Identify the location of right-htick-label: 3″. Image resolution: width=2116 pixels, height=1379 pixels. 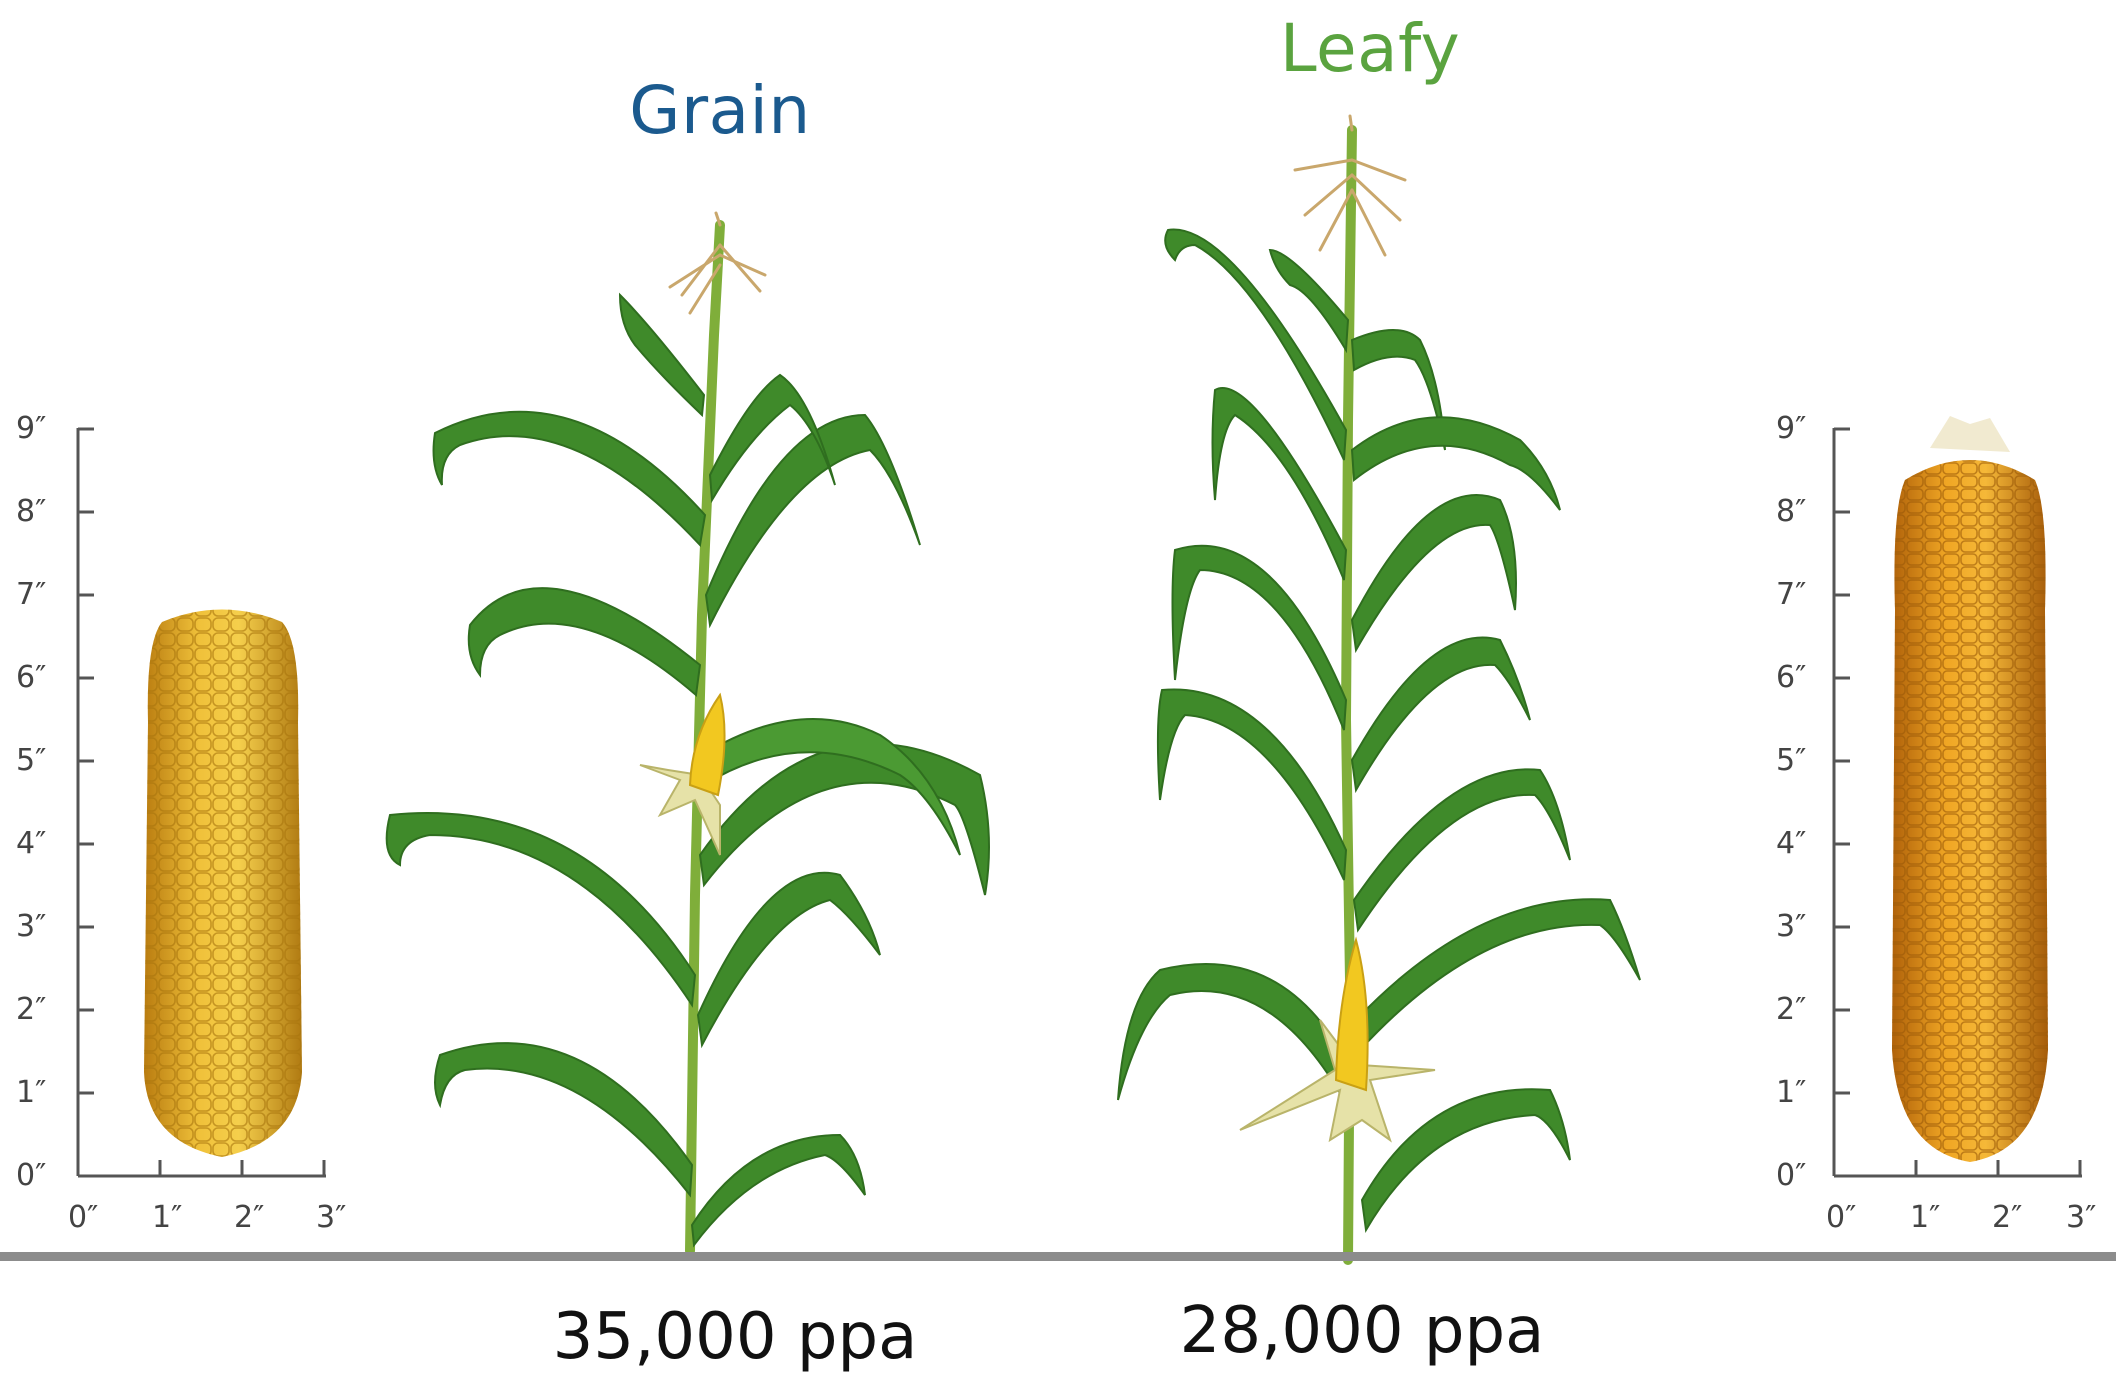
(2081, 1217).